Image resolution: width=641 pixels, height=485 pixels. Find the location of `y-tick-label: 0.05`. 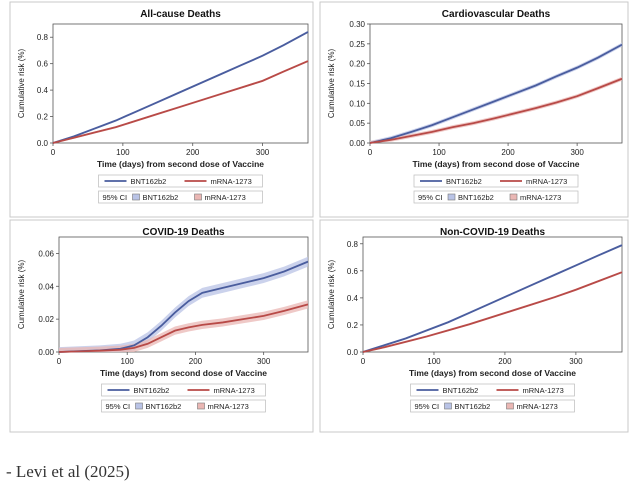

y-tick-label: 0.05 is located at coordinates (357, 123).